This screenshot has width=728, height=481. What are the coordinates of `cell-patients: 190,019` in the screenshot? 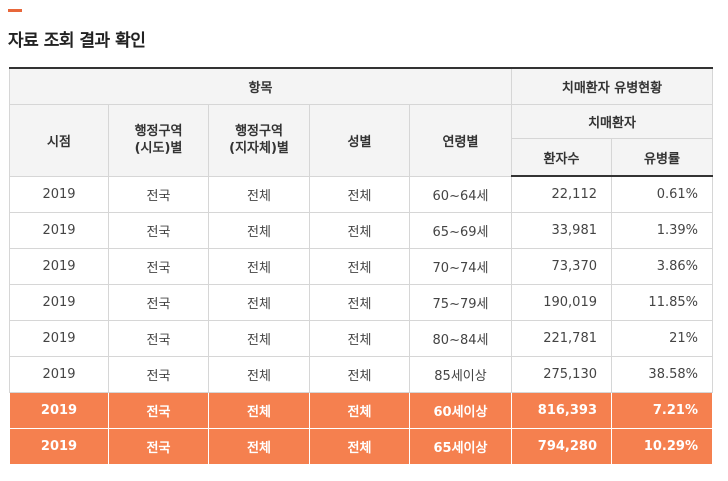 It's located at (561, 302).